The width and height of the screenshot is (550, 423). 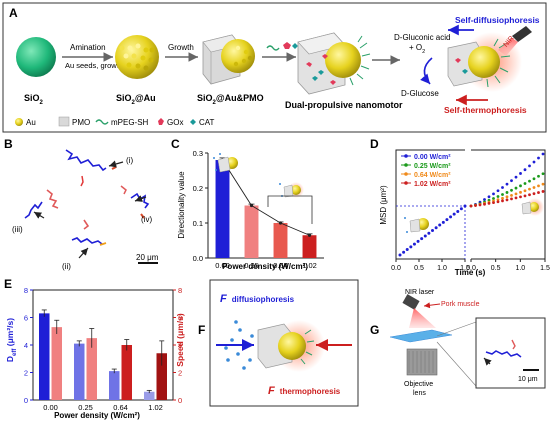 I want to click on d-legend-label: 0.00 W/cm², so click(x=432, y=157).